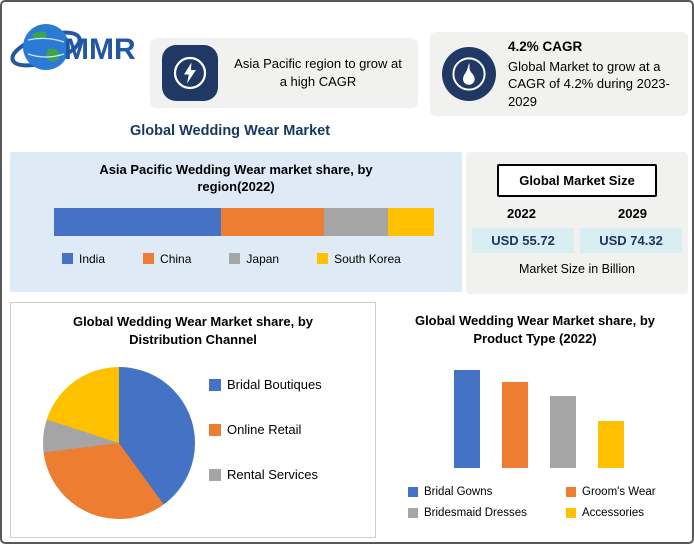 The width and height of the screenshot is (694, 544). I want to click on globe-lines, so click(46, 47).